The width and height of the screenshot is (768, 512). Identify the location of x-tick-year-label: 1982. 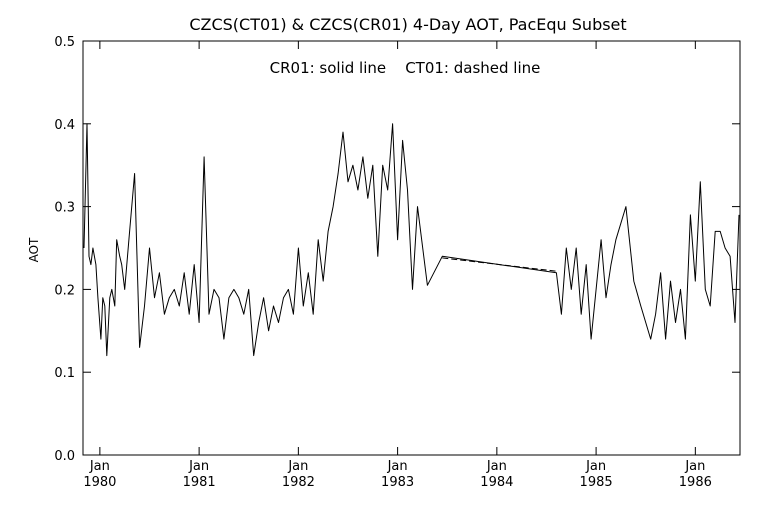
(298, 482).